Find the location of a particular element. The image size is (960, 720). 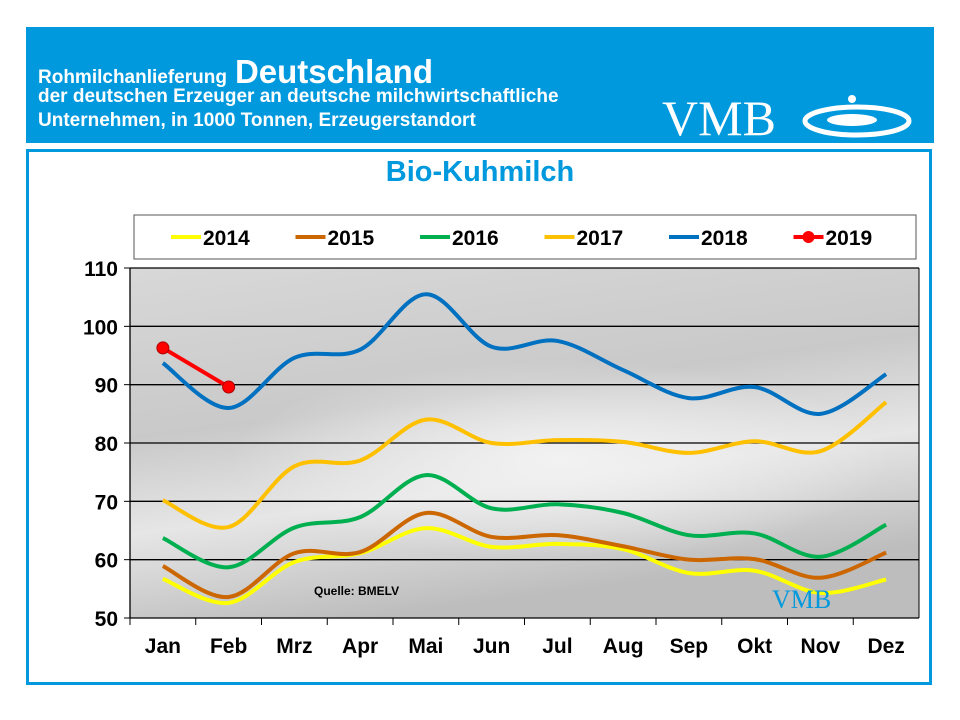

x-tick-label: Okt is located at coordinates (754, 646).